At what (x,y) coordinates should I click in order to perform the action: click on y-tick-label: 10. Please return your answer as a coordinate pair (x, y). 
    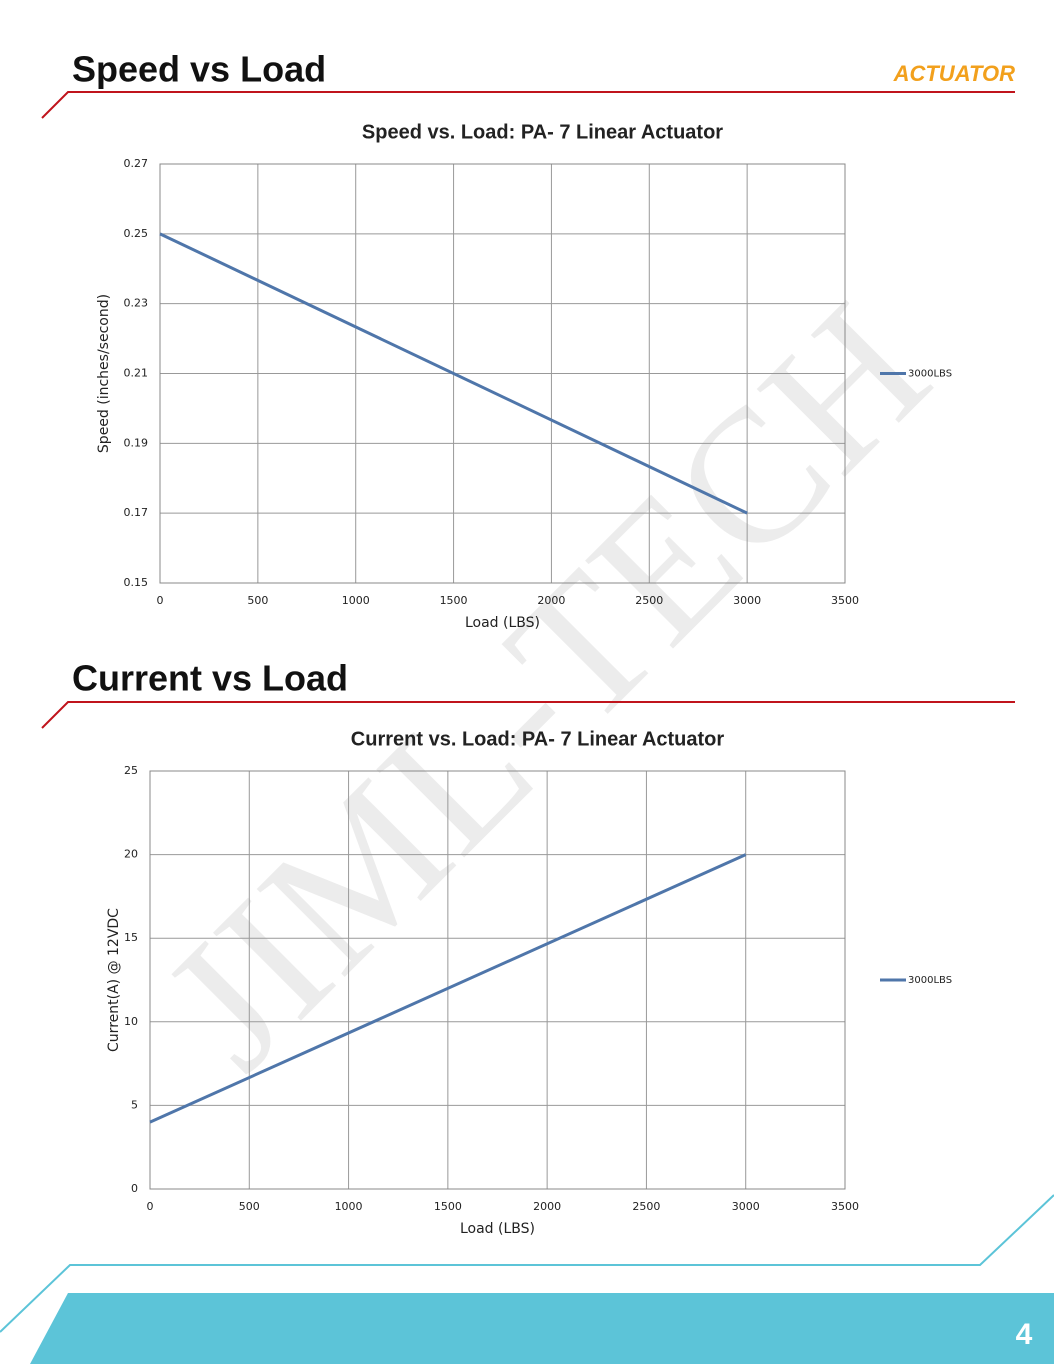
    Looking at the image, I should click on (131, 1021).